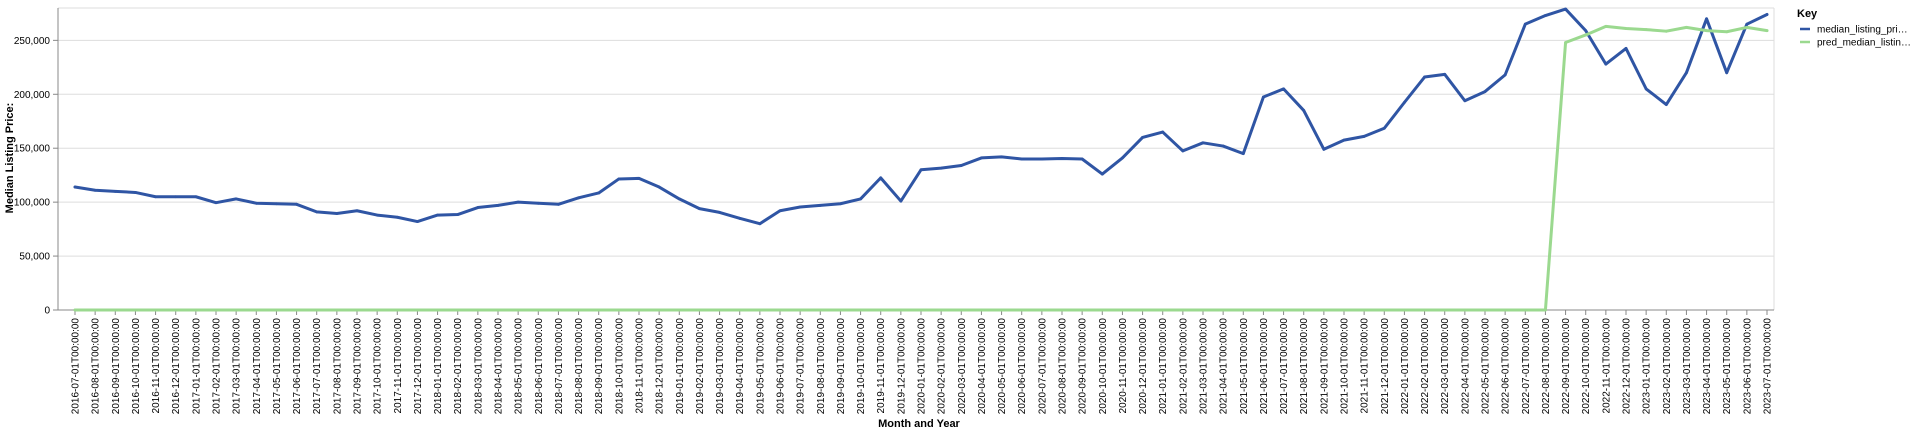 The height and width of the screenshot is (432, 1920). I want to click on x-tick-label: 2023-04-01T00:00:00, so click(1707, 366).